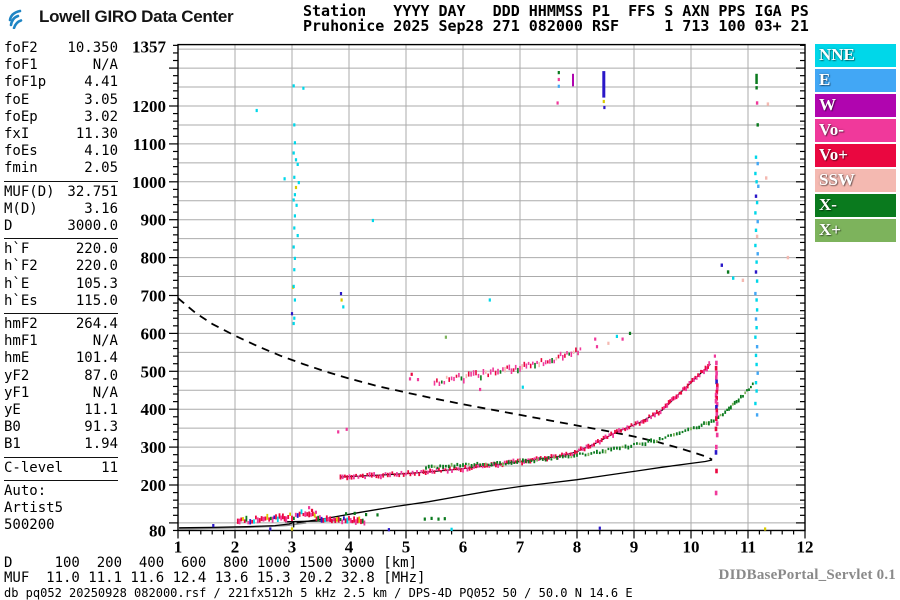  I want to click on param-row-fof1: foF1 N/A, so click(61, 65).